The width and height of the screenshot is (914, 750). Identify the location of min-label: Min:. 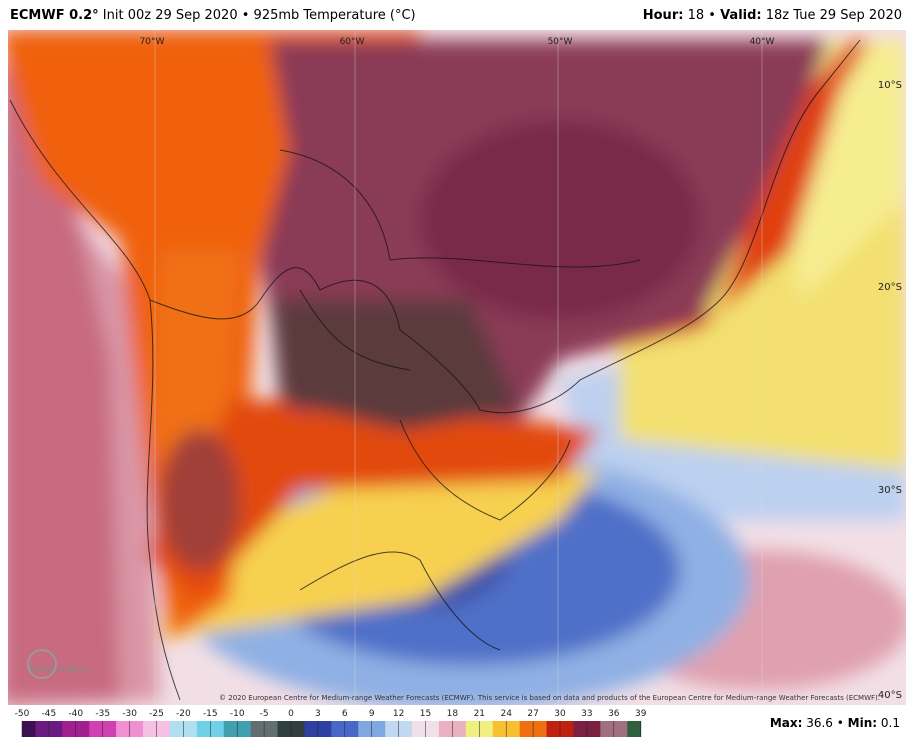
(862, 723).